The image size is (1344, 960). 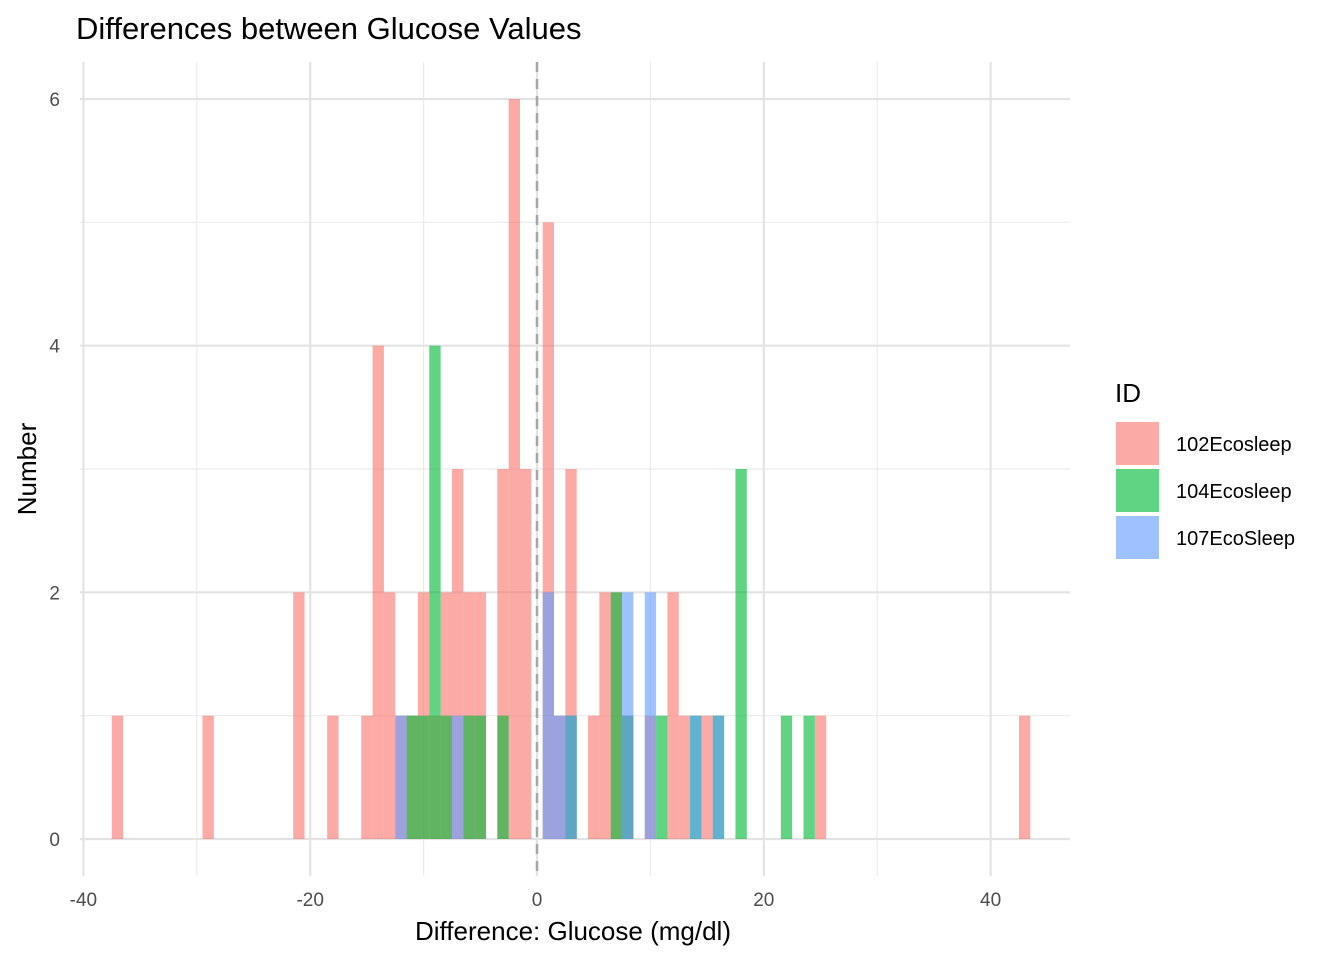 I want to click on legend: ID 102Ecosleep 104Ecosleep 107EcoSleep, so click(x=1205, y=468).